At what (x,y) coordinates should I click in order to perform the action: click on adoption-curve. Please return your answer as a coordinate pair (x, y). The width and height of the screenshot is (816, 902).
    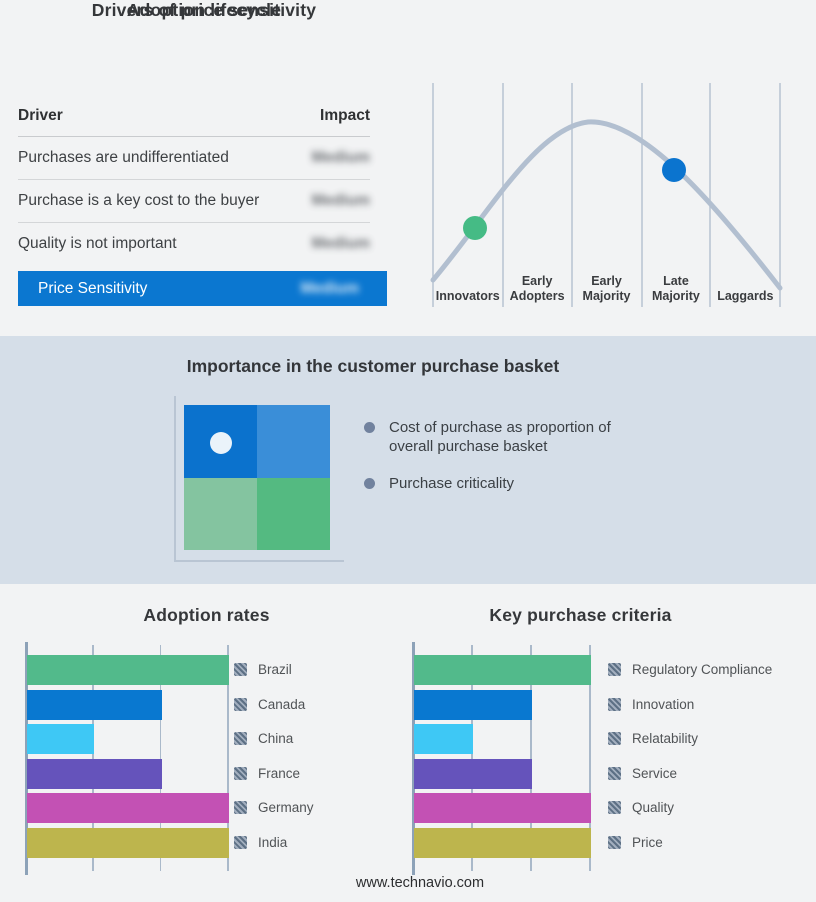
    Looking at the image, I should click on (606, 205).